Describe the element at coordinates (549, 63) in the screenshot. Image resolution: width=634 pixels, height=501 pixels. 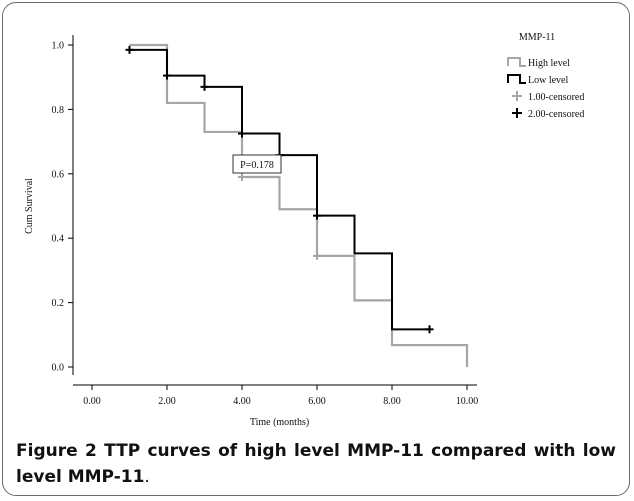
I see `legend-label-1: High level` at that location.